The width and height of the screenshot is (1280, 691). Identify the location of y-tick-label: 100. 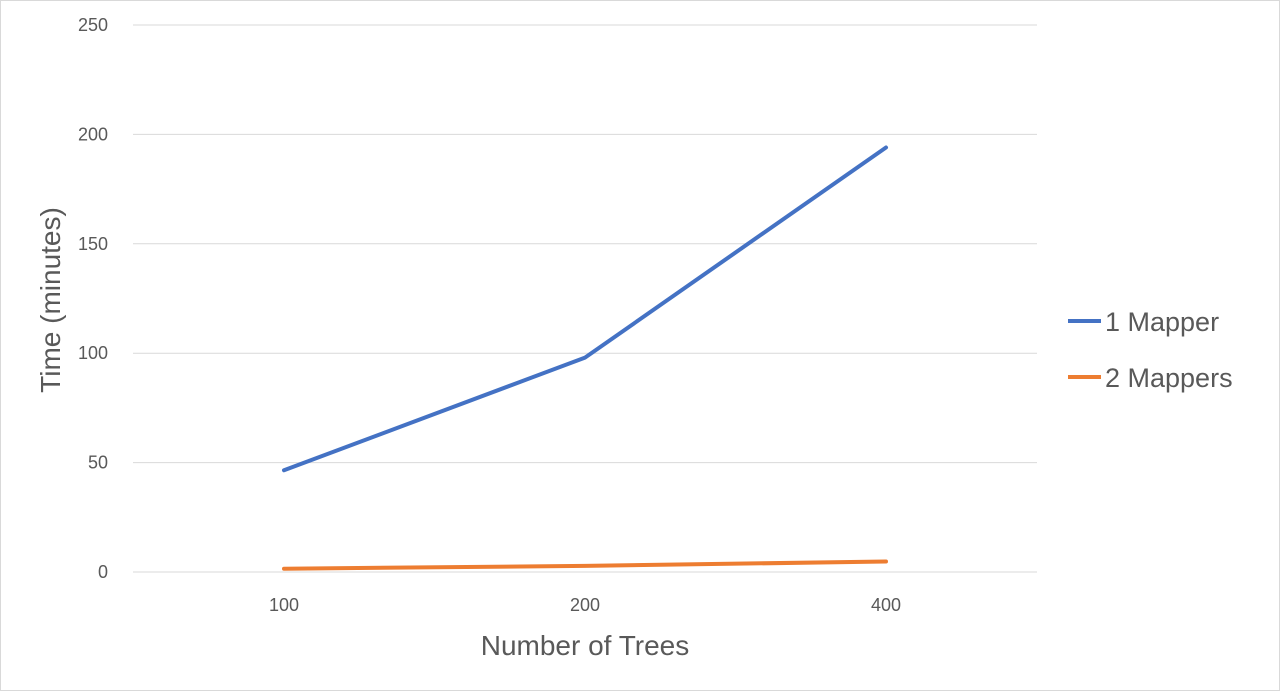
(93, 353).